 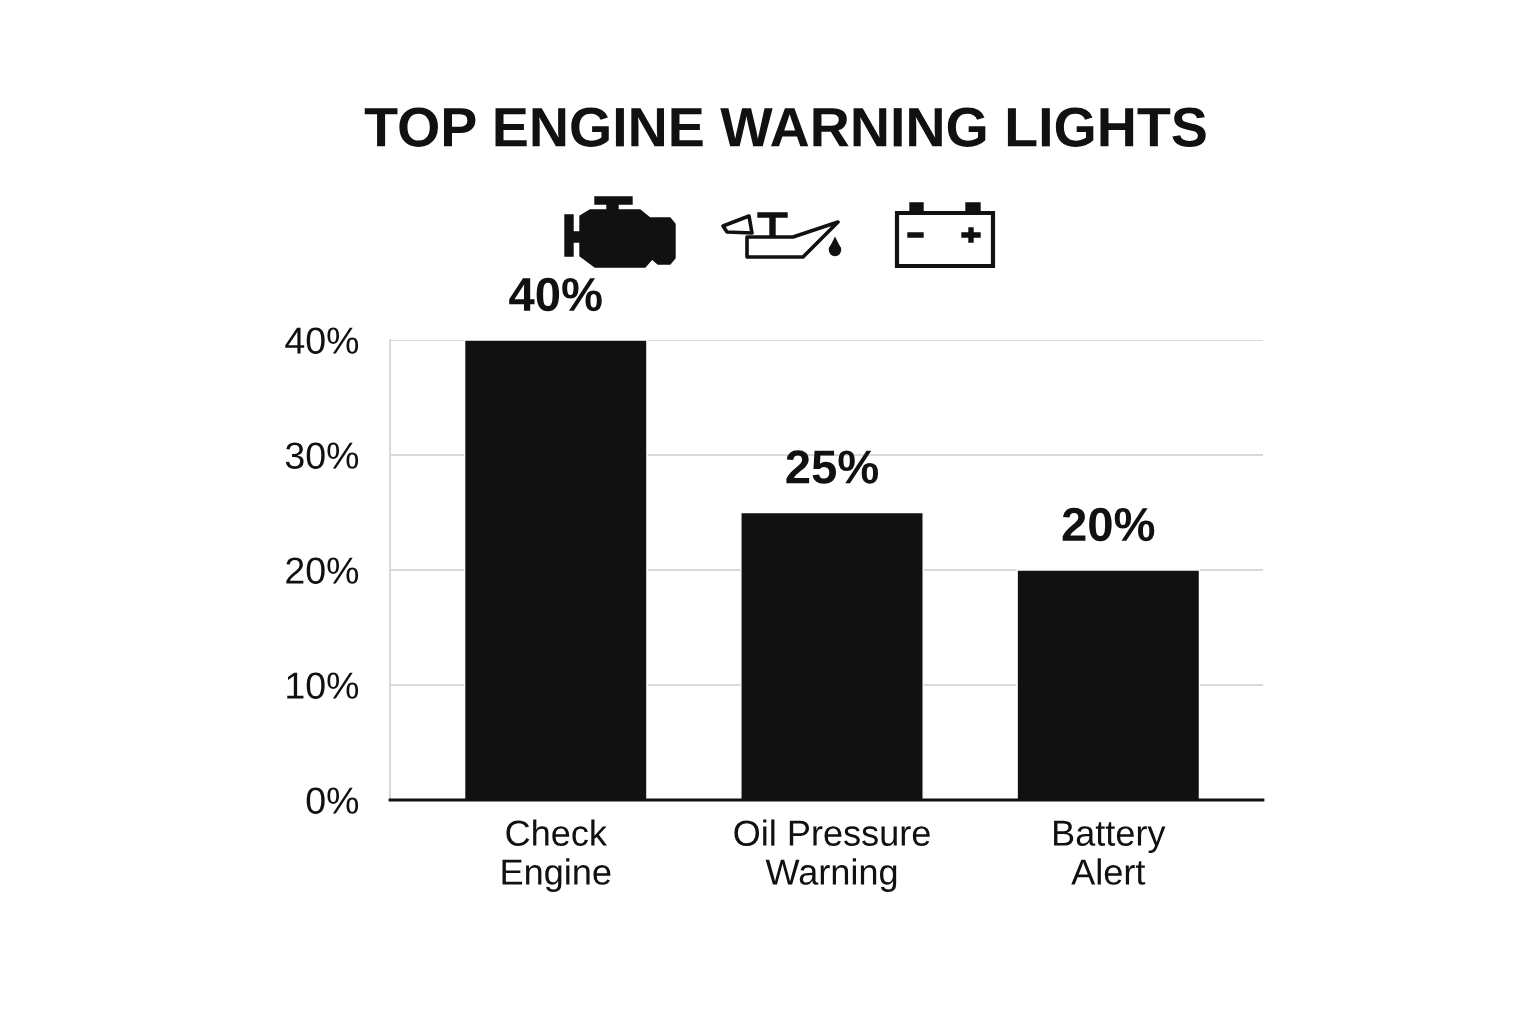 What do you see at coordinates (1108, 524) in the screenshot?
I see `data-label: 20%` at bounding box center [1108, 524].